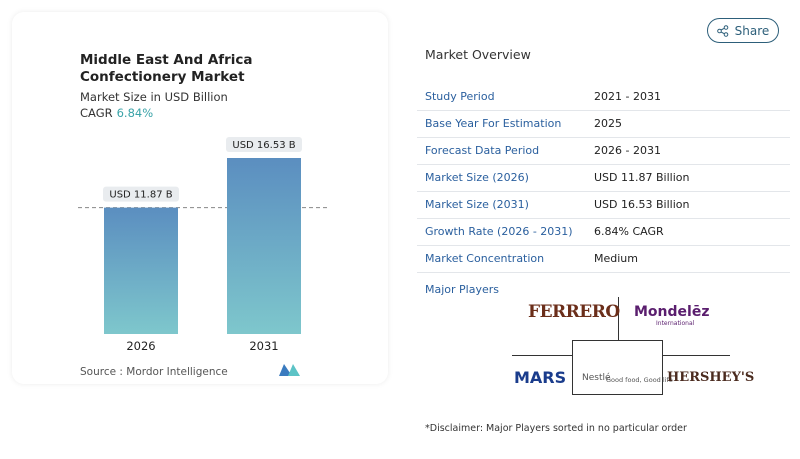  What do you see at coordinates (722, 30) in the screenshot?
I see `share-icon` at bounding box center [722, 30].